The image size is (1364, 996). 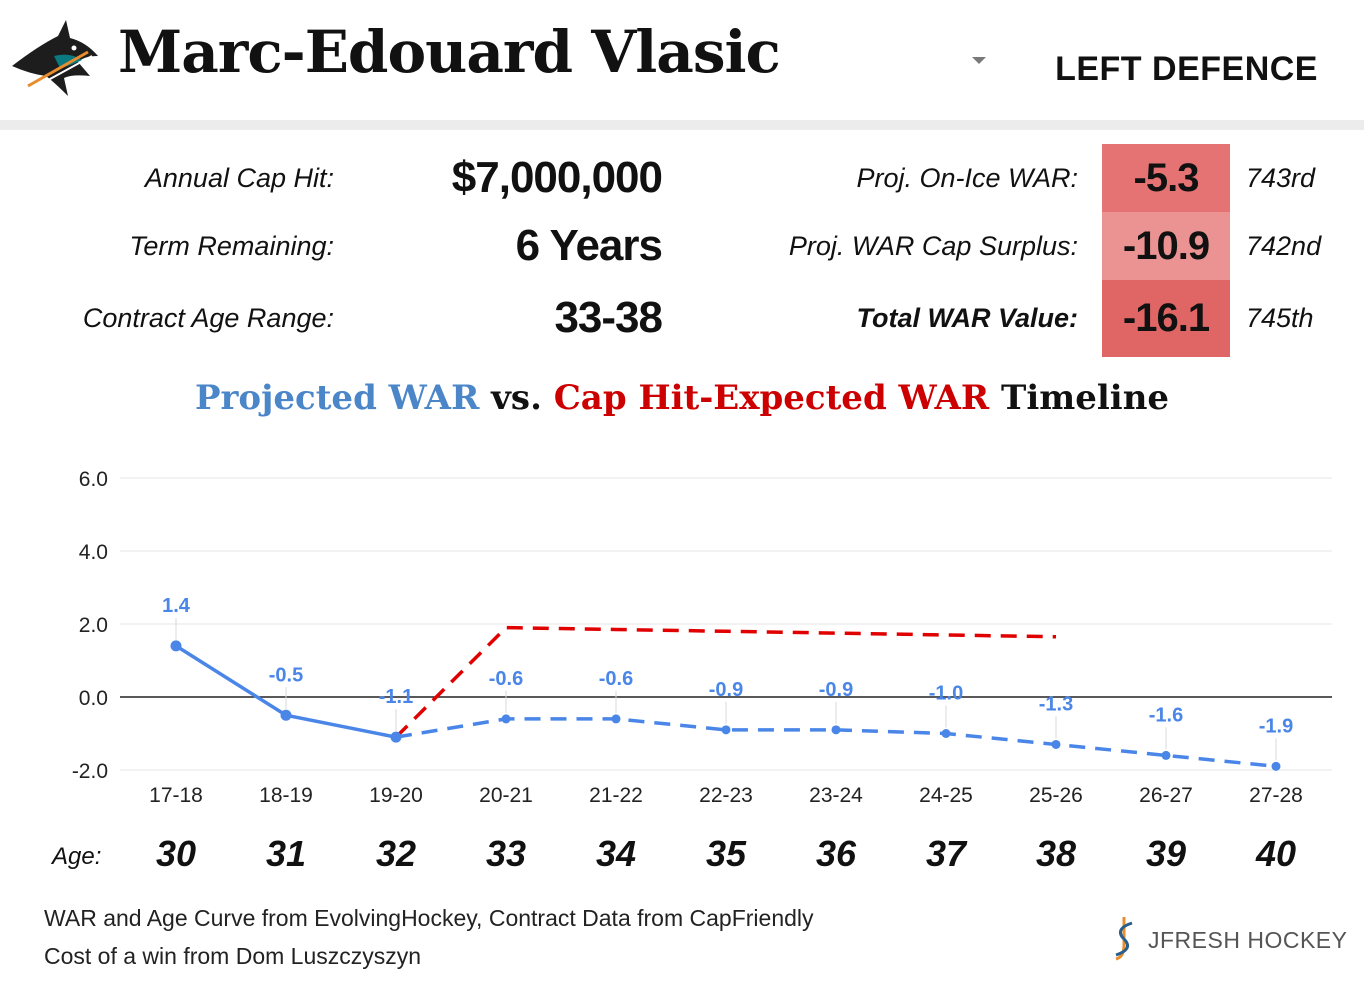 I want to click on x-tick-label: 18-19, so click(x=286, y=795).